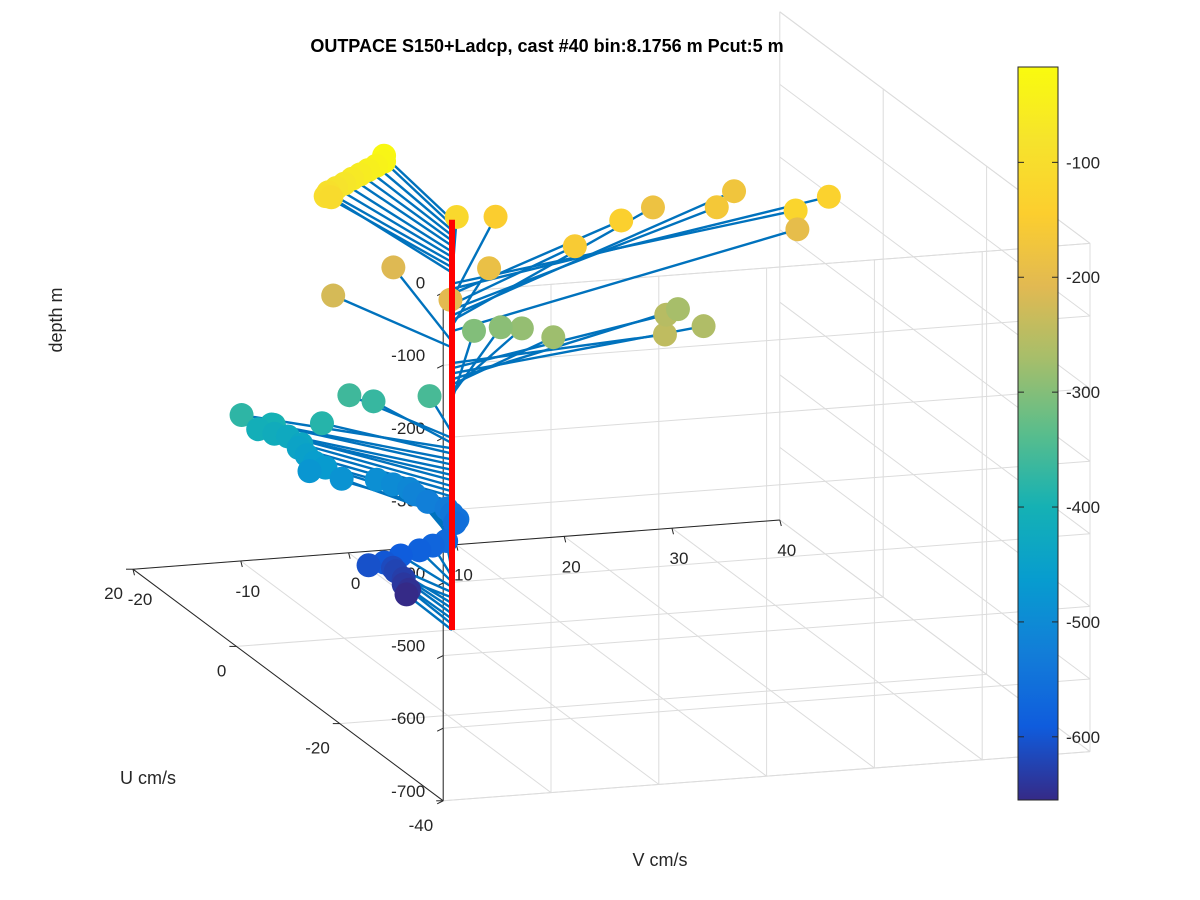  What do you see at coordinates (1083, 622) in the screenshot?
I see `colorbar-tick-label: -500` at bounding box center [1083, 622].